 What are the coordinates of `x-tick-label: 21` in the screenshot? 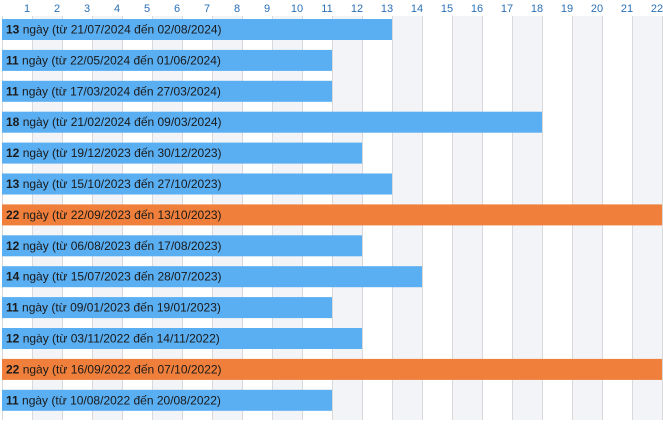 It's located at (627, 9).